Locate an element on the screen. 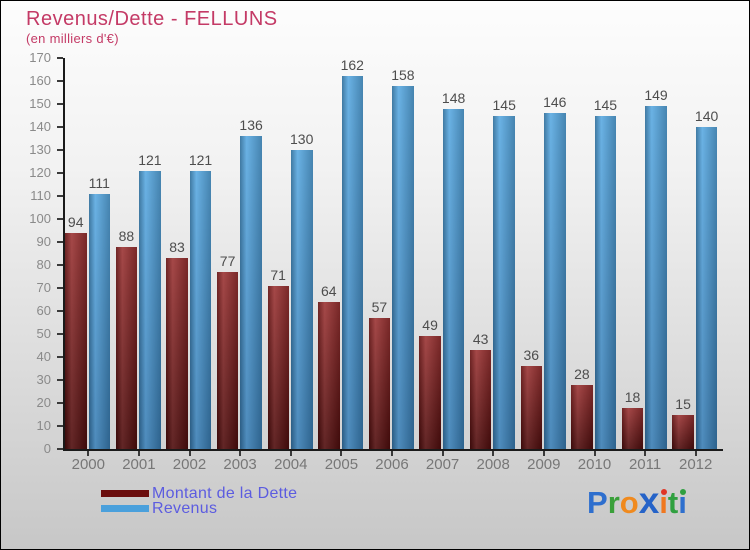 The image size is (750, 550). value-label-revenus-2004: 130 is located at coordinates (302, 139).